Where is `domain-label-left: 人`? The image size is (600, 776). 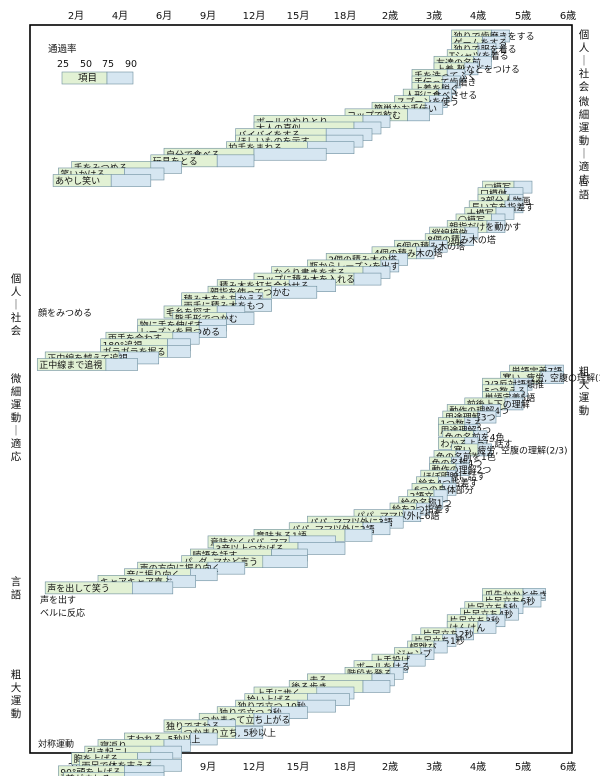 domain-label-left: 人 is located at coordinates (16, 292).